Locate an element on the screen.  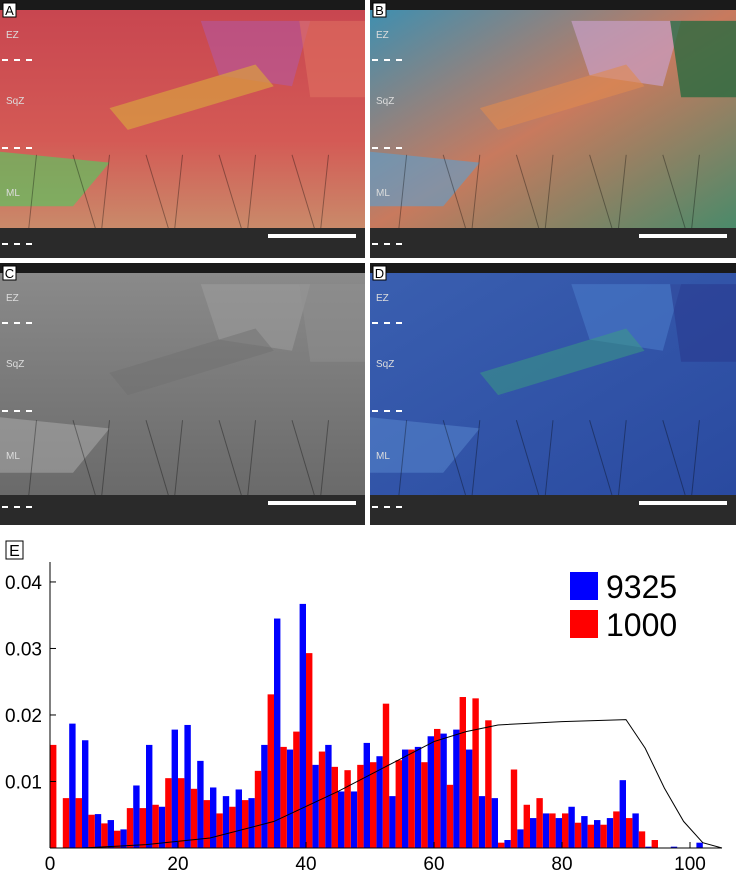
panel: A EZ SqZ ML is located at coordinates (182, 129).